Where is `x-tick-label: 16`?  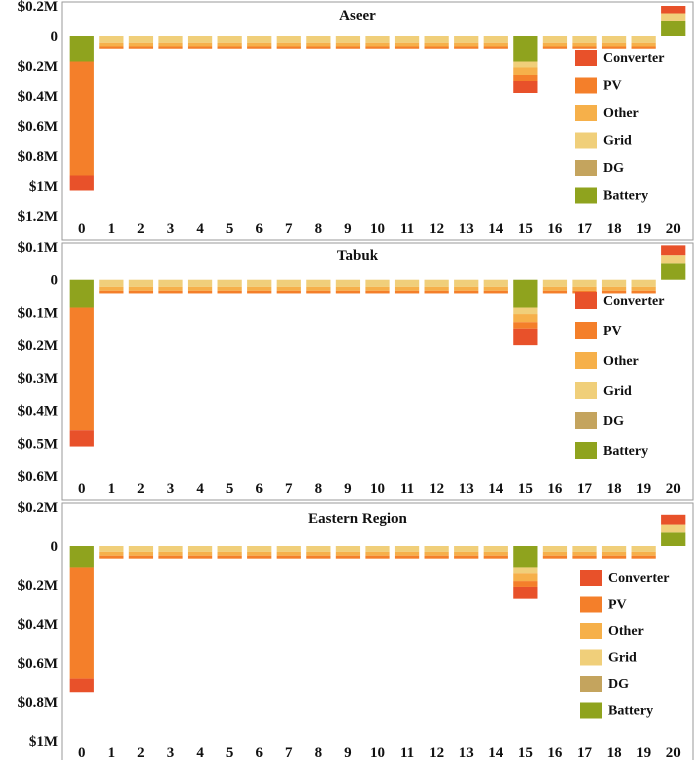
x-tick-label: 16 is located at coordinates (555, 752).